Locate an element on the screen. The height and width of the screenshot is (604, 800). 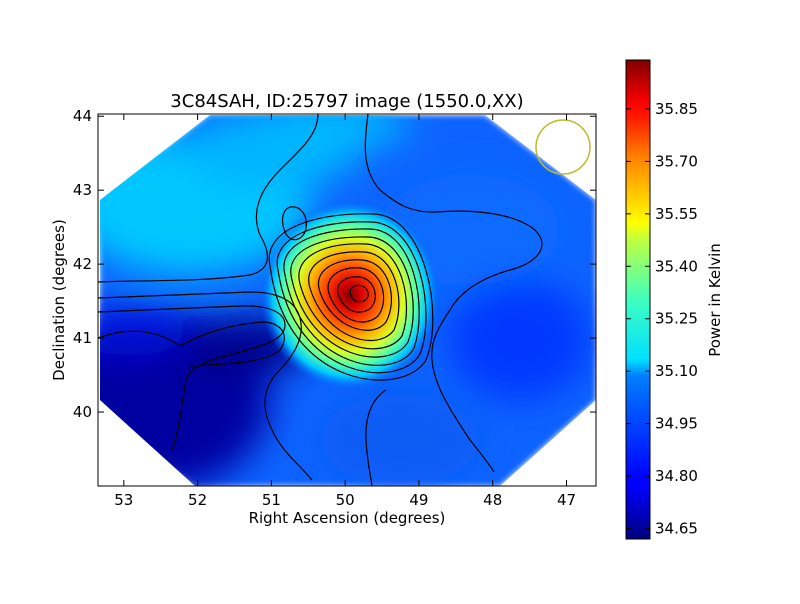
x-tick-label: 49 is located at coordinates (418, 500).